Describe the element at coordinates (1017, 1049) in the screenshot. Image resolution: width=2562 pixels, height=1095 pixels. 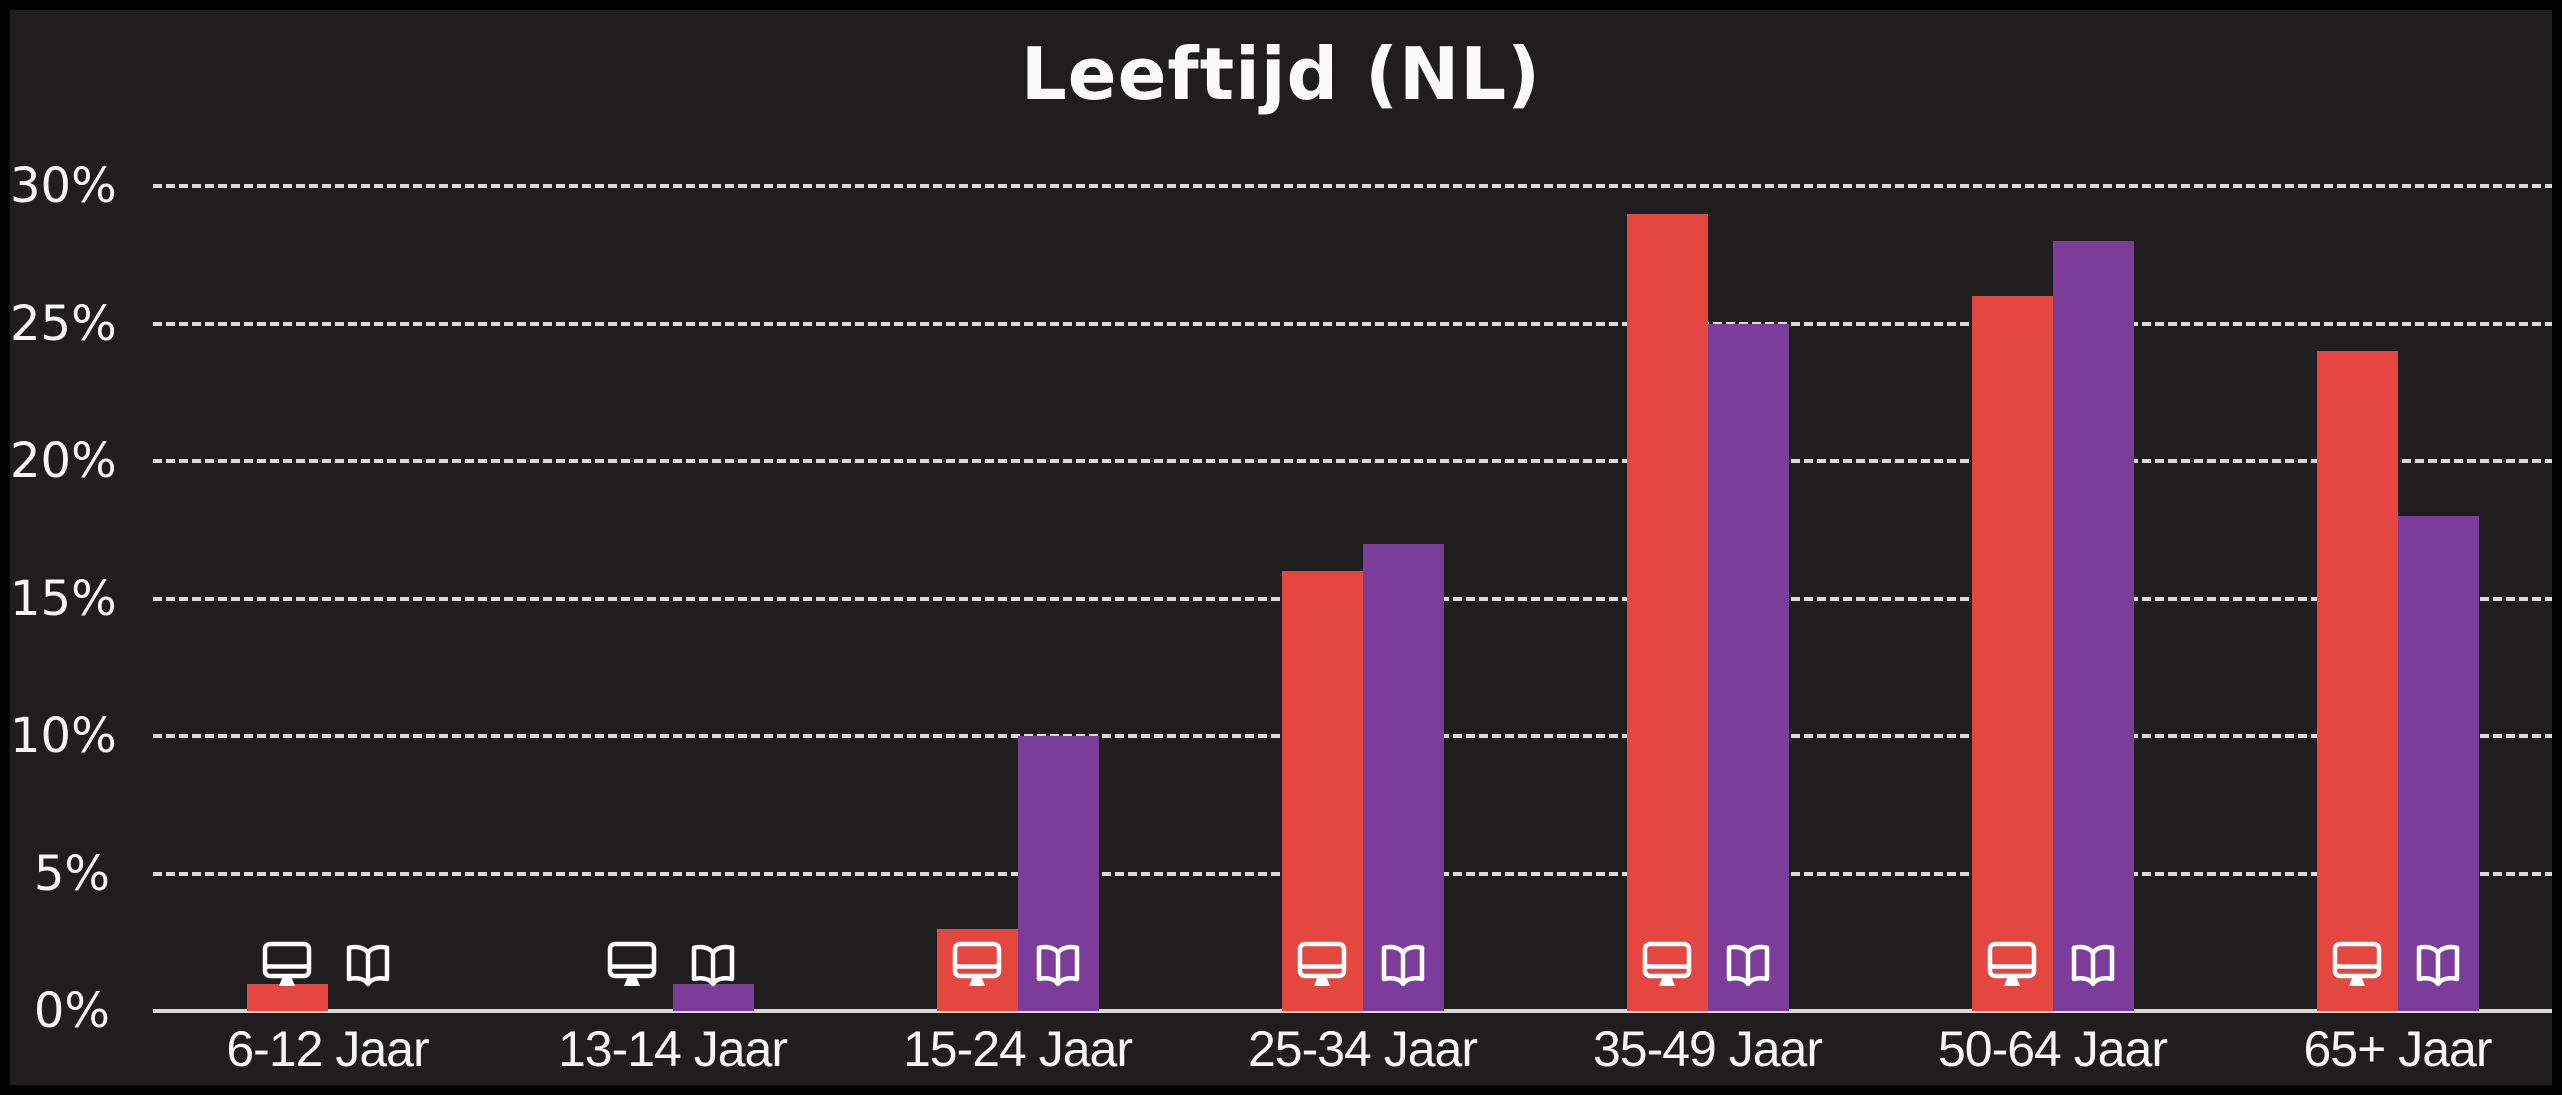
I see `x-axis-label-15-24-jaar: 15-24 Jaar` at that location.